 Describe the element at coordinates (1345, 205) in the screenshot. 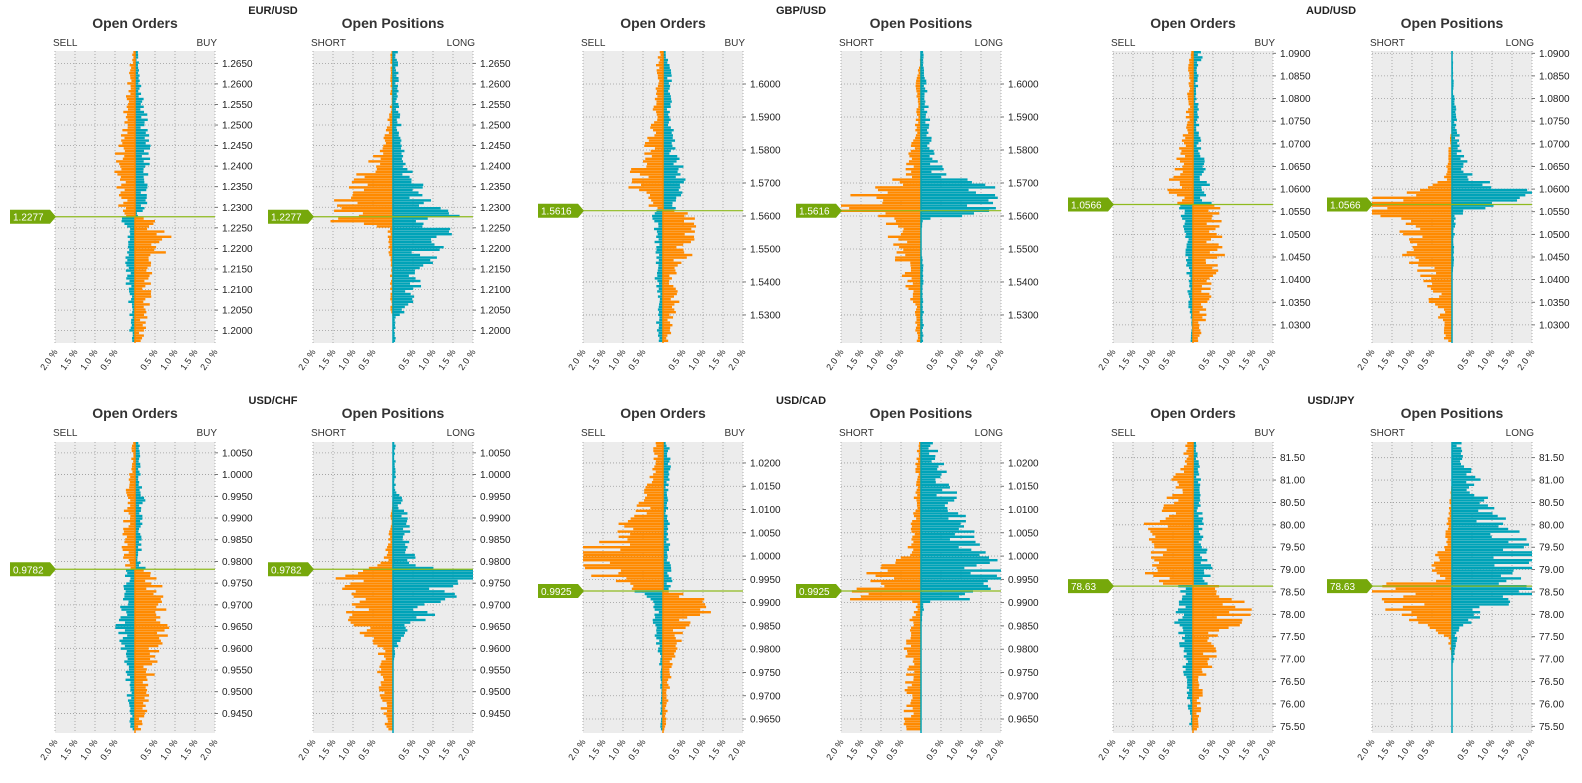

I see `price-tag-text: 1.0566` at that location.